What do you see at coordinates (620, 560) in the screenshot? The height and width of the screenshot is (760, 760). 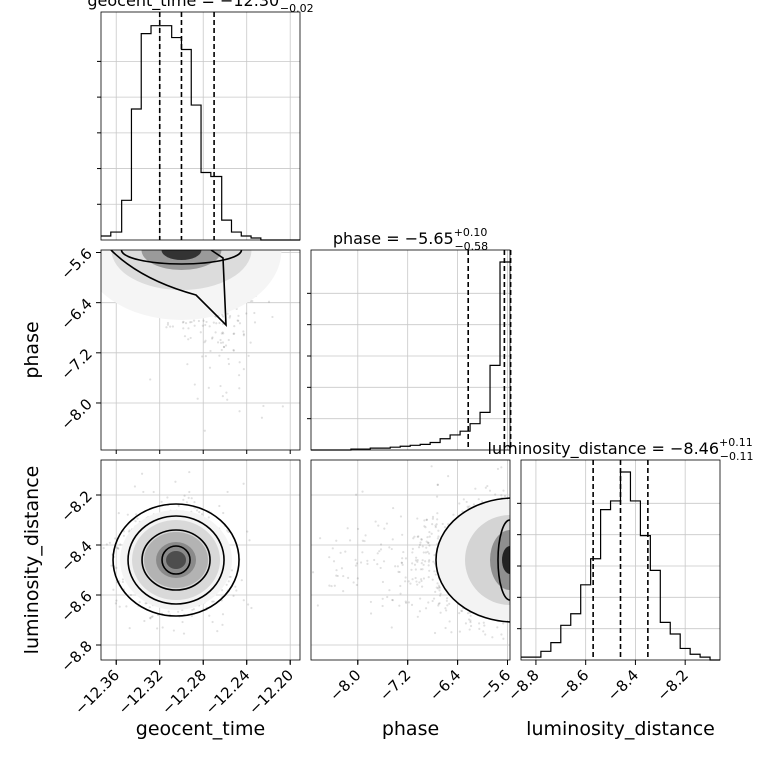 I see `panel-frame` at bounding box center [620, 560].